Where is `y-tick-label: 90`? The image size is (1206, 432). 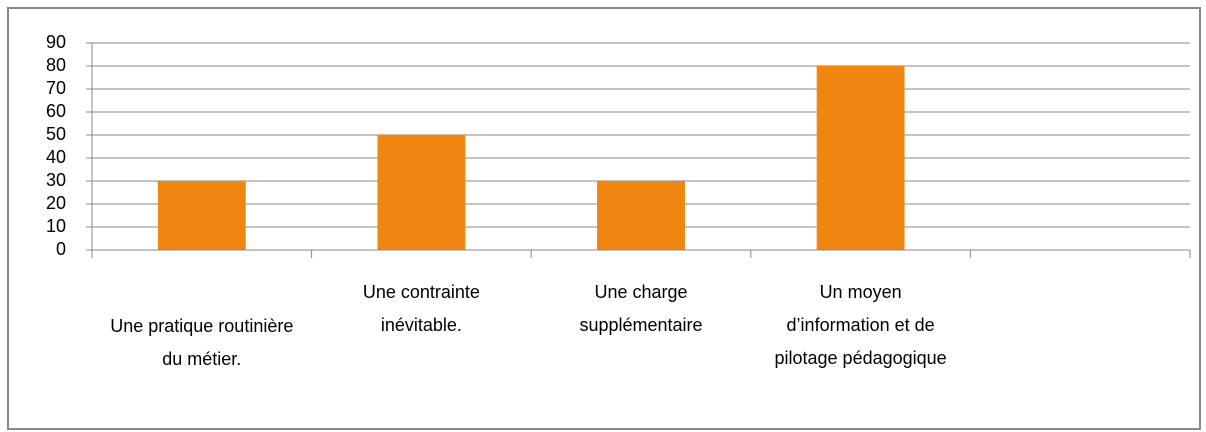 y-tick-label: 90 is located at coordinates (56, 42).